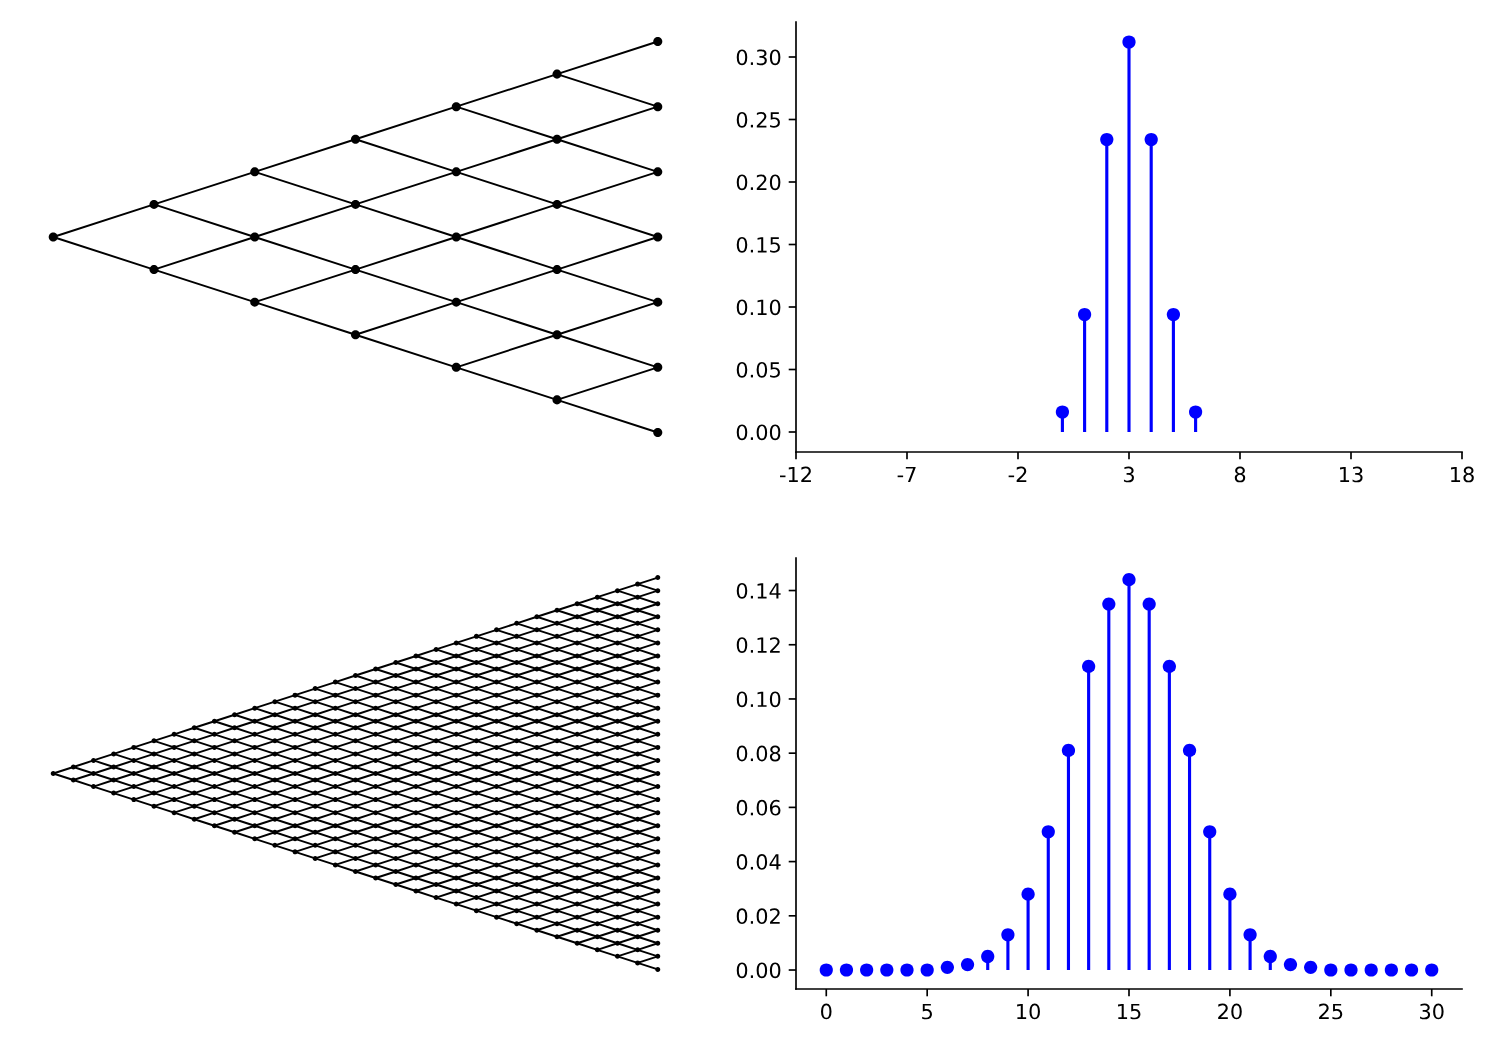 The image size is (1500, 1050). What do you see at coordinates (1331, 1011) in the screenshot?
I see `x-tick-label: 25` at bounding box center [1331, 1011].